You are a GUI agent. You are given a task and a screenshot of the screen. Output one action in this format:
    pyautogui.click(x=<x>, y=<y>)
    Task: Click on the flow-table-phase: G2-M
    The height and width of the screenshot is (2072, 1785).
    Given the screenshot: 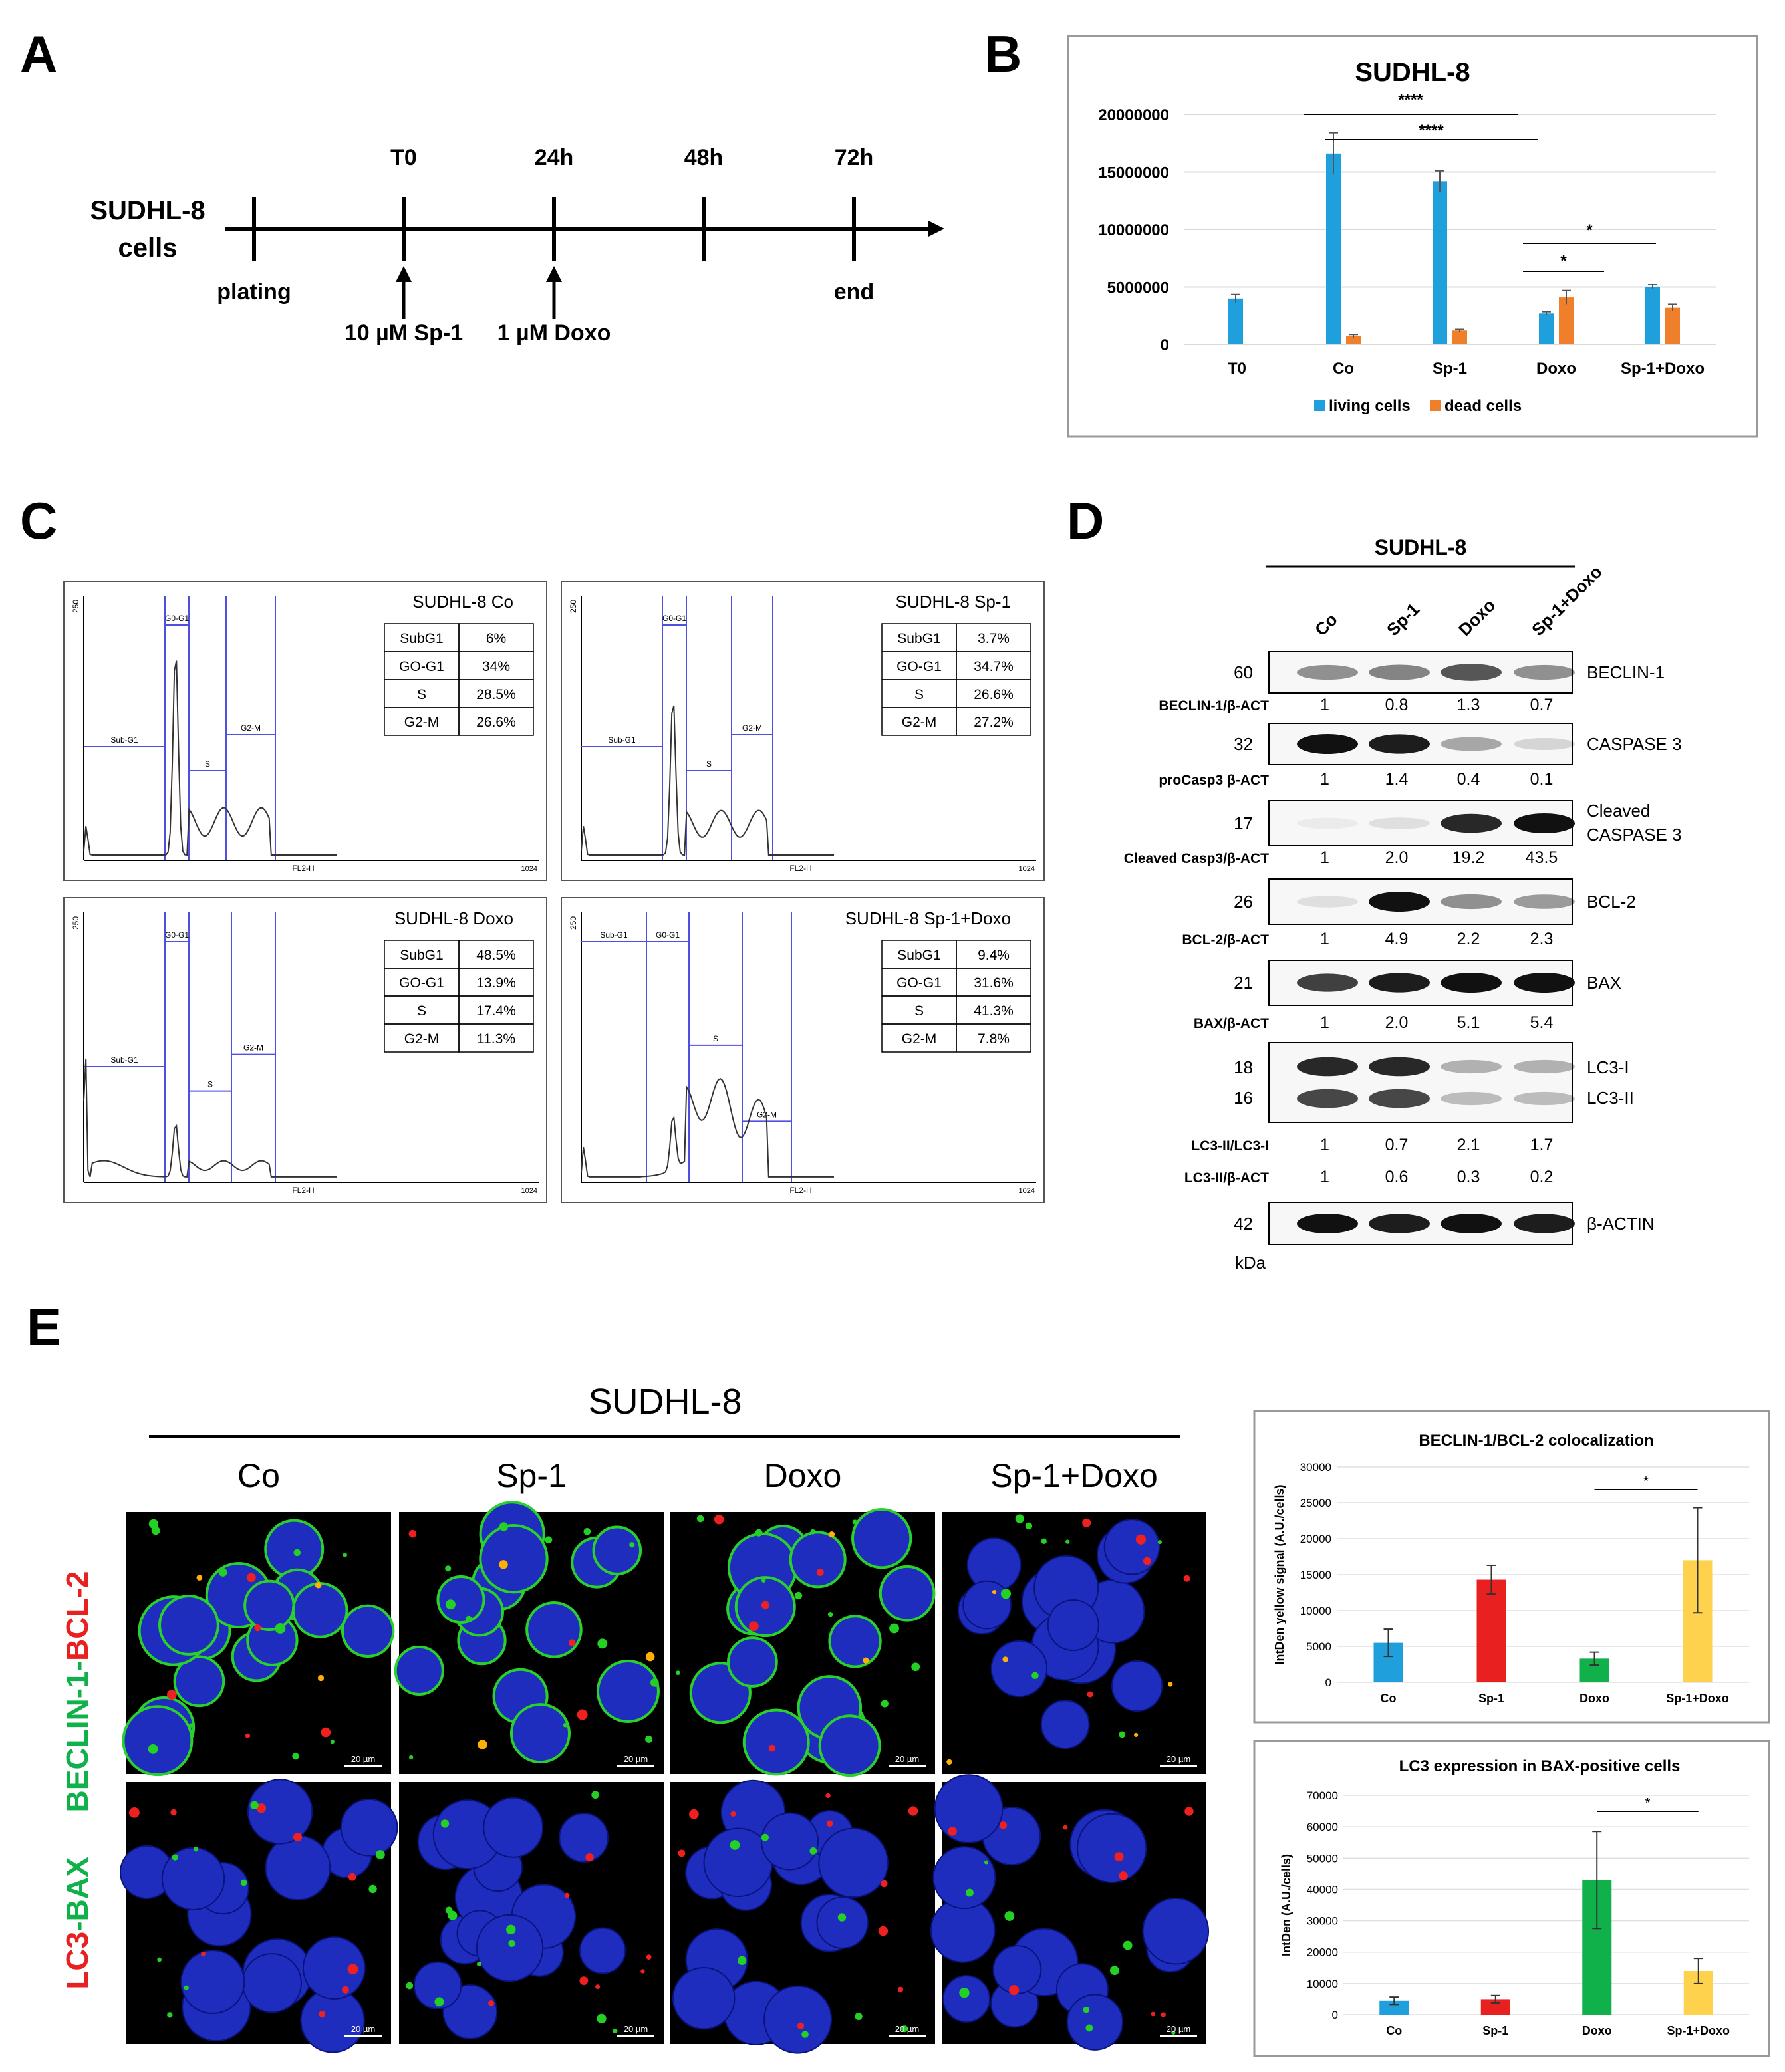 What is the action you would take?
    pyautogui.click(x=422, y=722)
    